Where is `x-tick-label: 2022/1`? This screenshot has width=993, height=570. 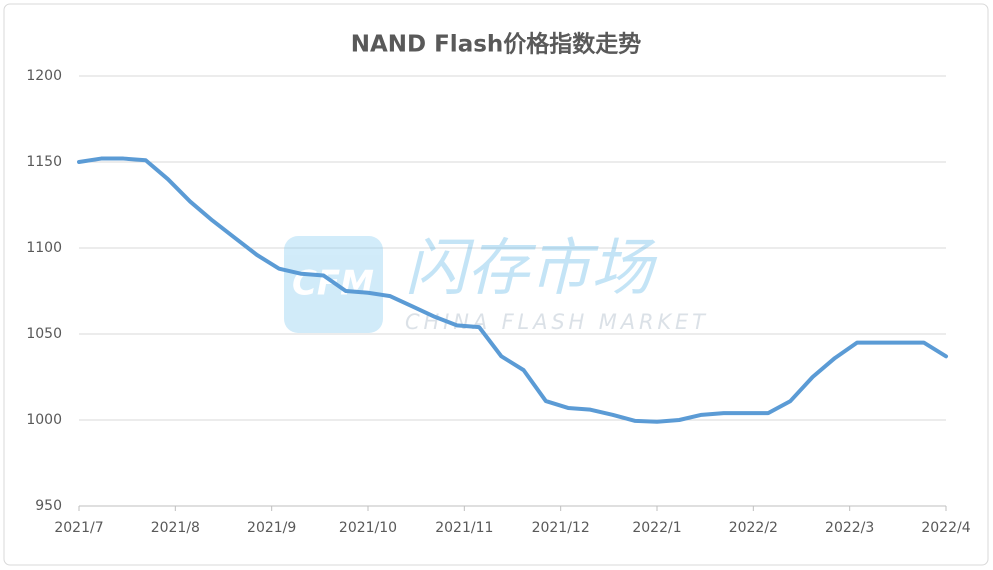
x-tick-label: 2022/1 is located at coordinates (656, 528).